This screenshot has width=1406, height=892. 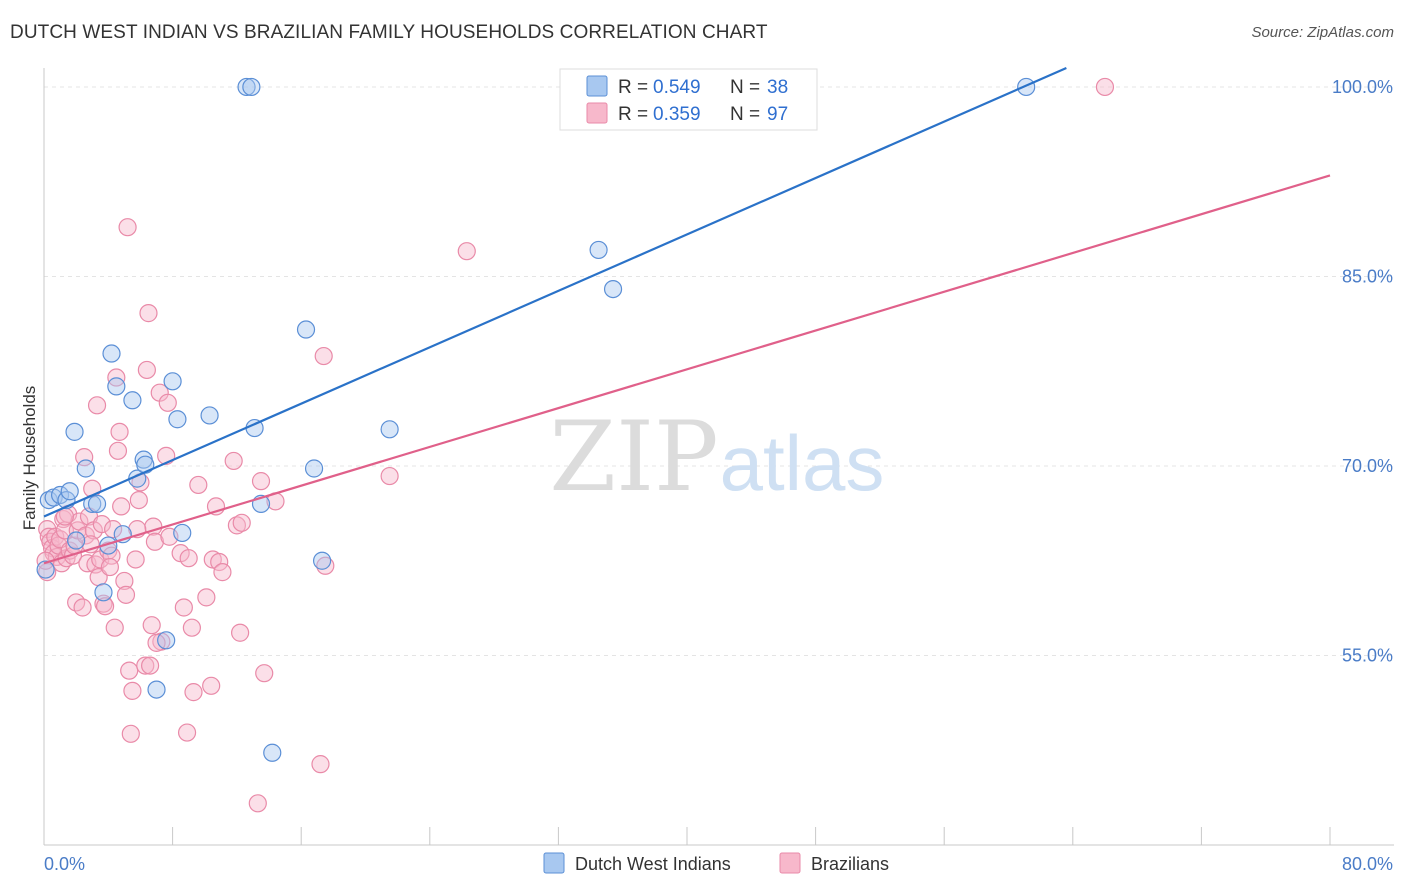 What do you see at coordinates (1367, 466) in the screenshot?
I see `y-tick-label: 70.0%` at bounding box center [1367, 466].